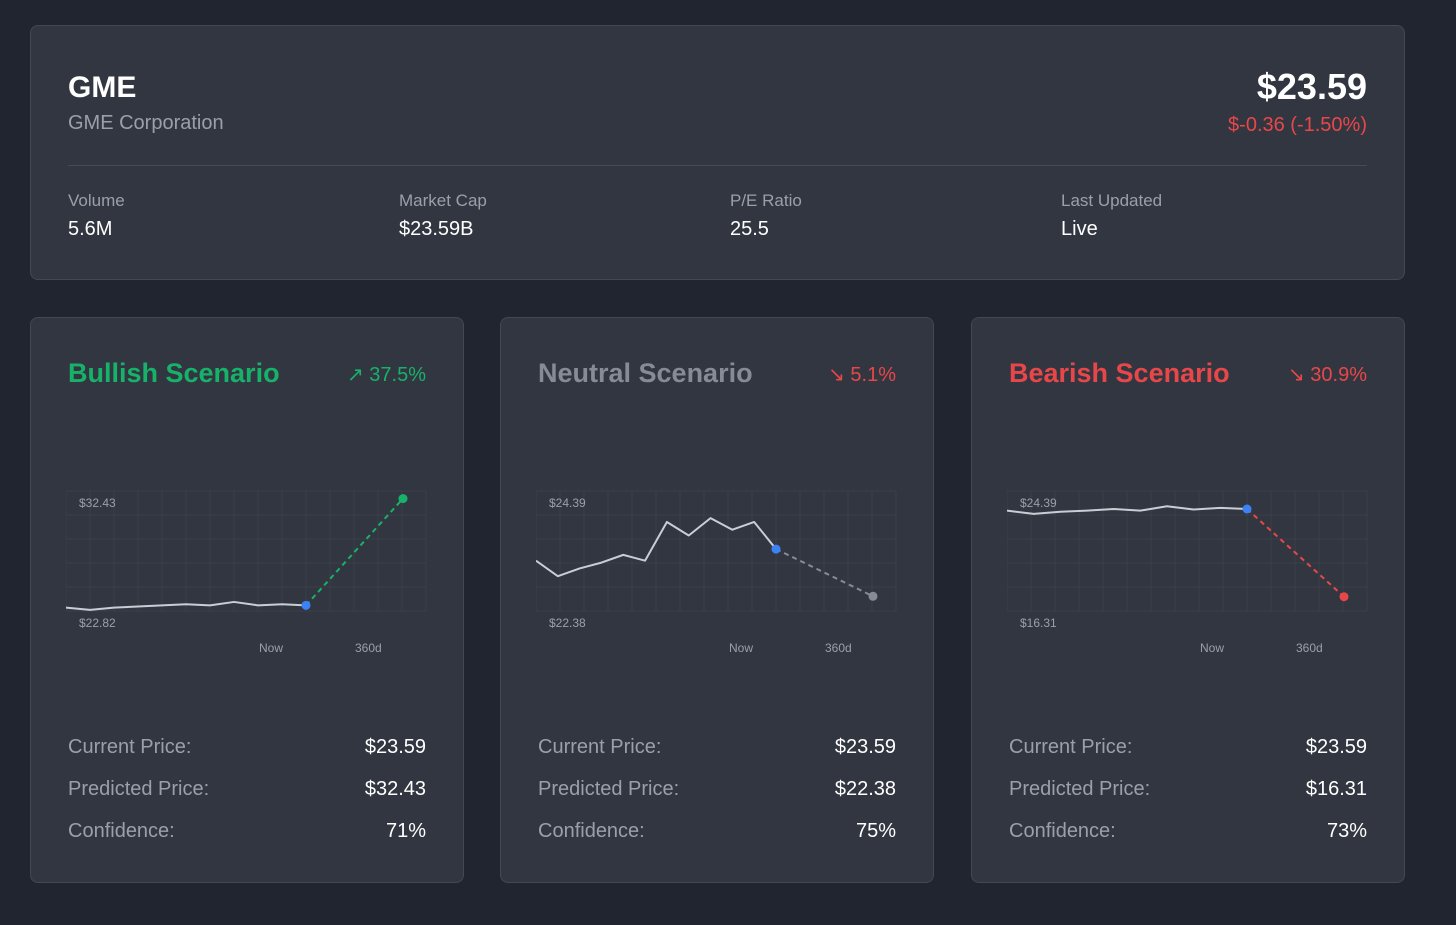 This screenshot has width=1456, height=925. I want to click on scenario-percent: ↘ 30.9%, so click(1327, 375).